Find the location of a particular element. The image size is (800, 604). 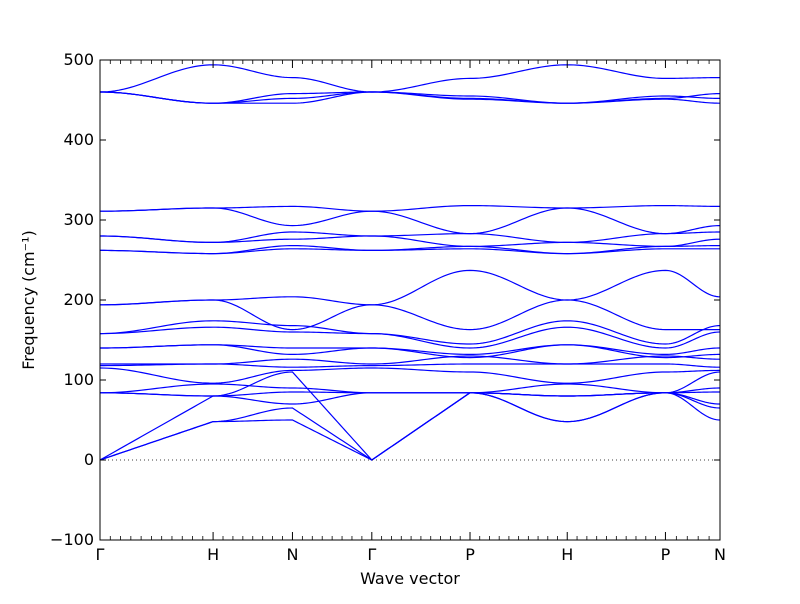

y-tick-label: 500 is located at coordinates (78, 59).